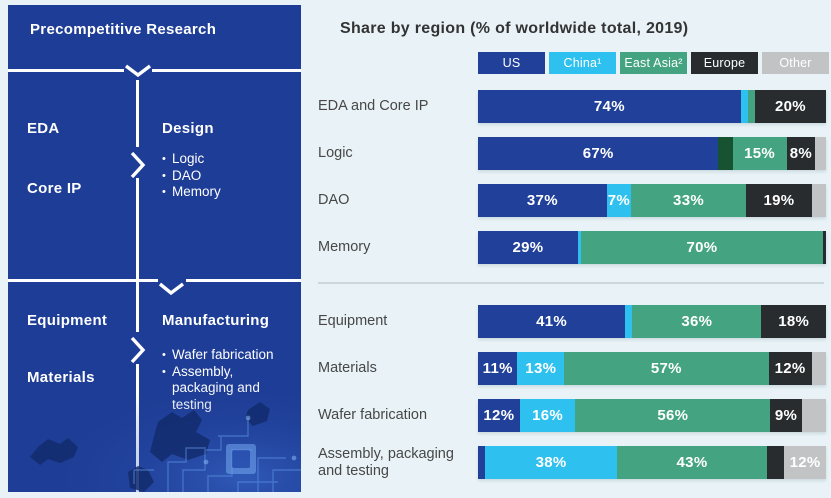 This screenshot has width=831, height=498. What do you see at coordinates (216, 320) in the screenshot?
I see `panel-item-manufacturing: Manufacturing` at bounding box center [216, 320].